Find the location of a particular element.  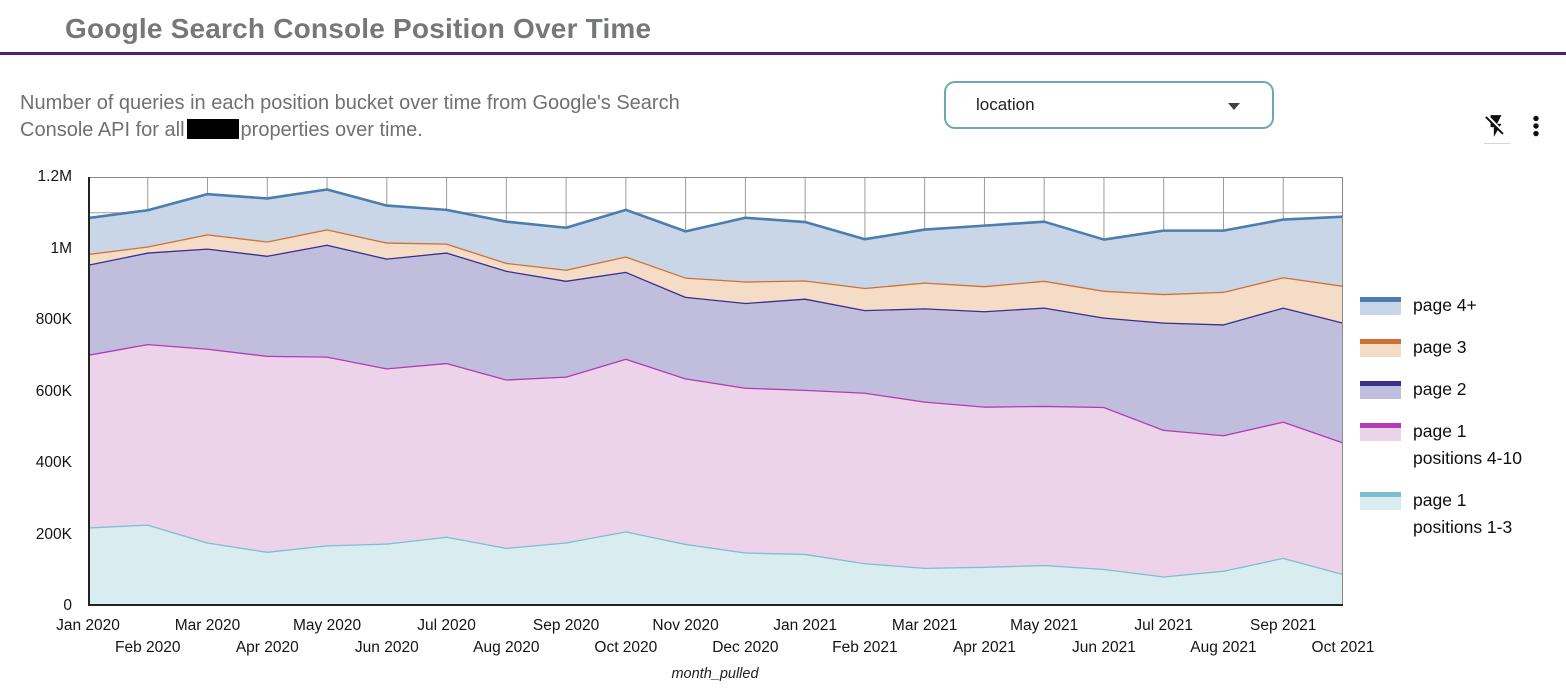

x-axis-tick-label: Nov 2020 is located at coordinates (685, 625).